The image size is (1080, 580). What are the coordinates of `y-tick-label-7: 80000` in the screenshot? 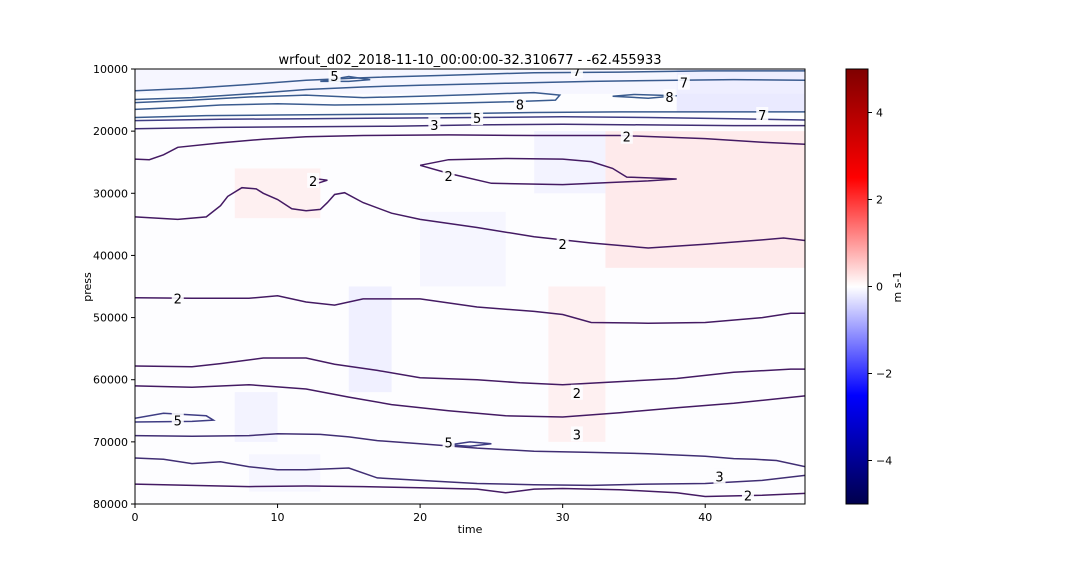 It's located at (110, 504).